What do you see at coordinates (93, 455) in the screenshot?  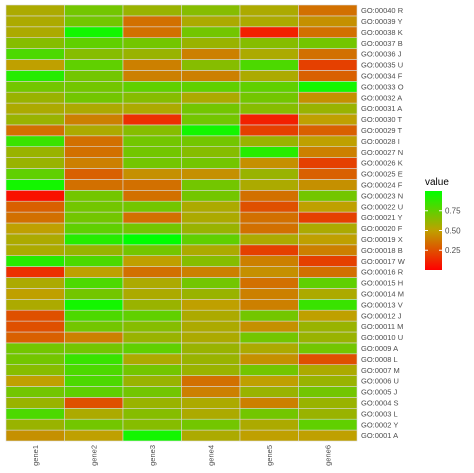 I see `x-tick-label: gene2` at bounding box center [93, 455].